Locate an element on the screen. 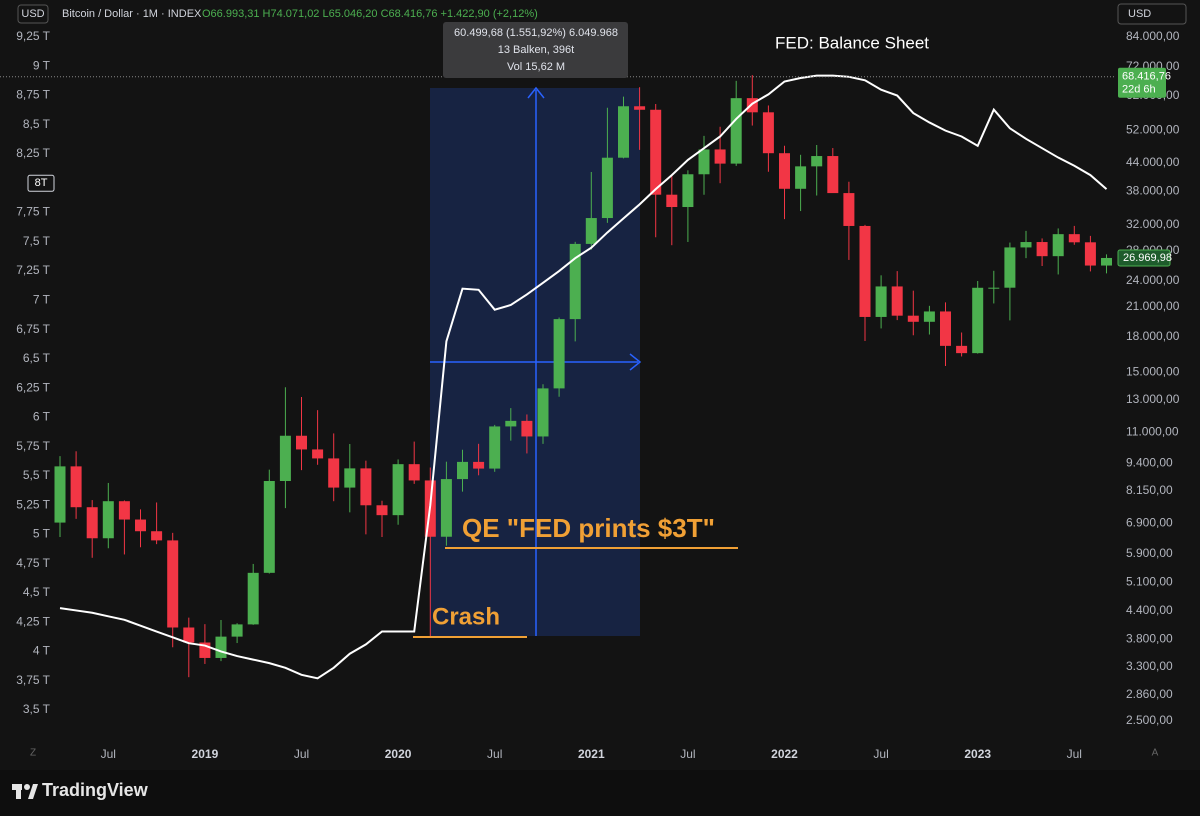  y-tick-label: 2.860,00 is located at coordinates (1149, 694).